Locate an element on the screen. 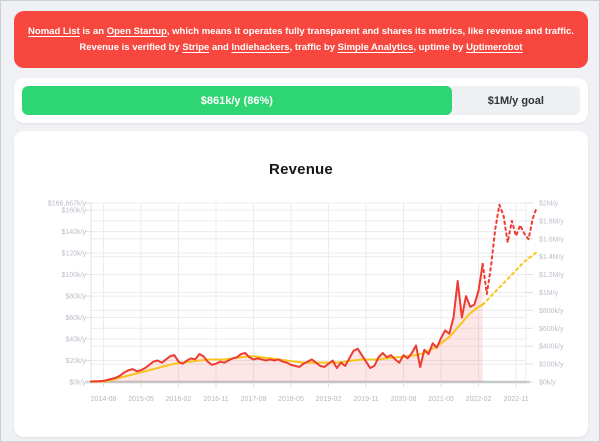 This screenshot has width=600, height=442. banner-link-nomad-list: Nomad List is located at coordinates (54, 31).